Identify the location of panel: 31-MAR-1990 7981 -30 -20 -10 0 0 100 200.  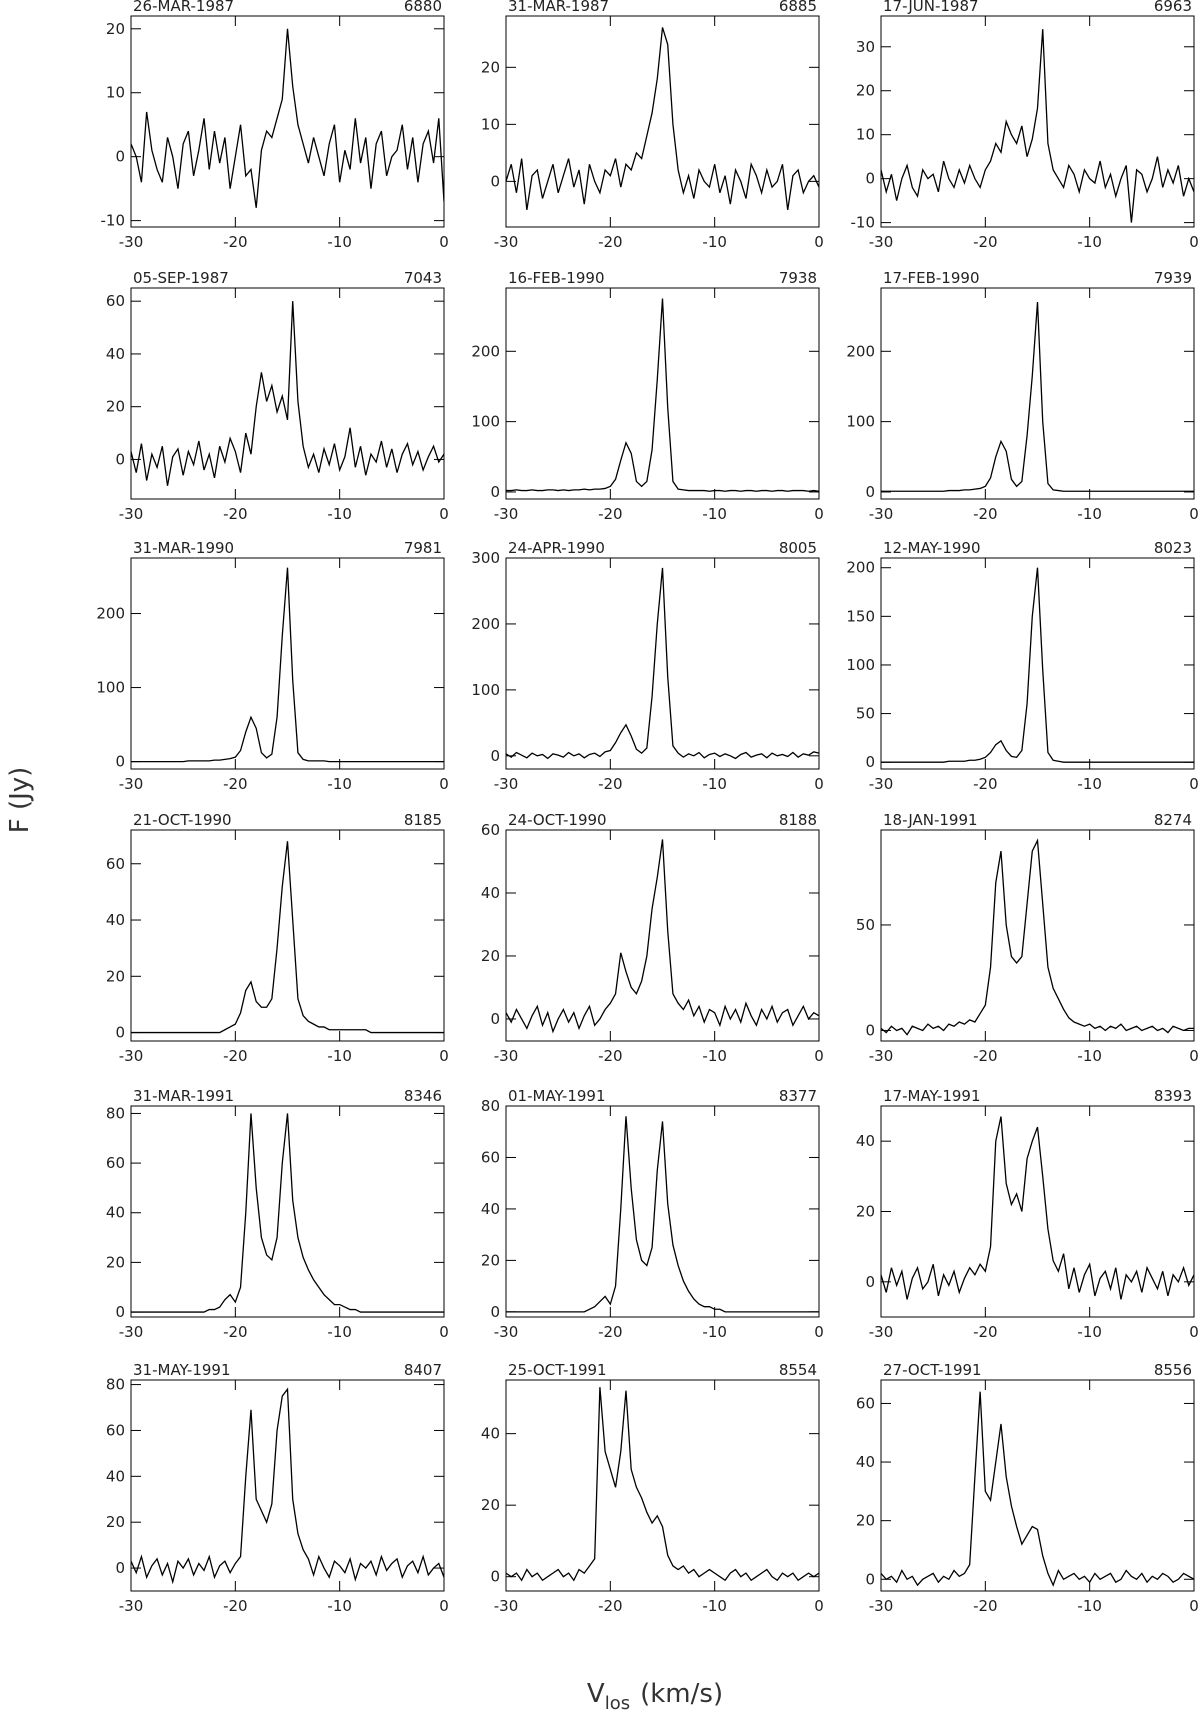
(272, 666).